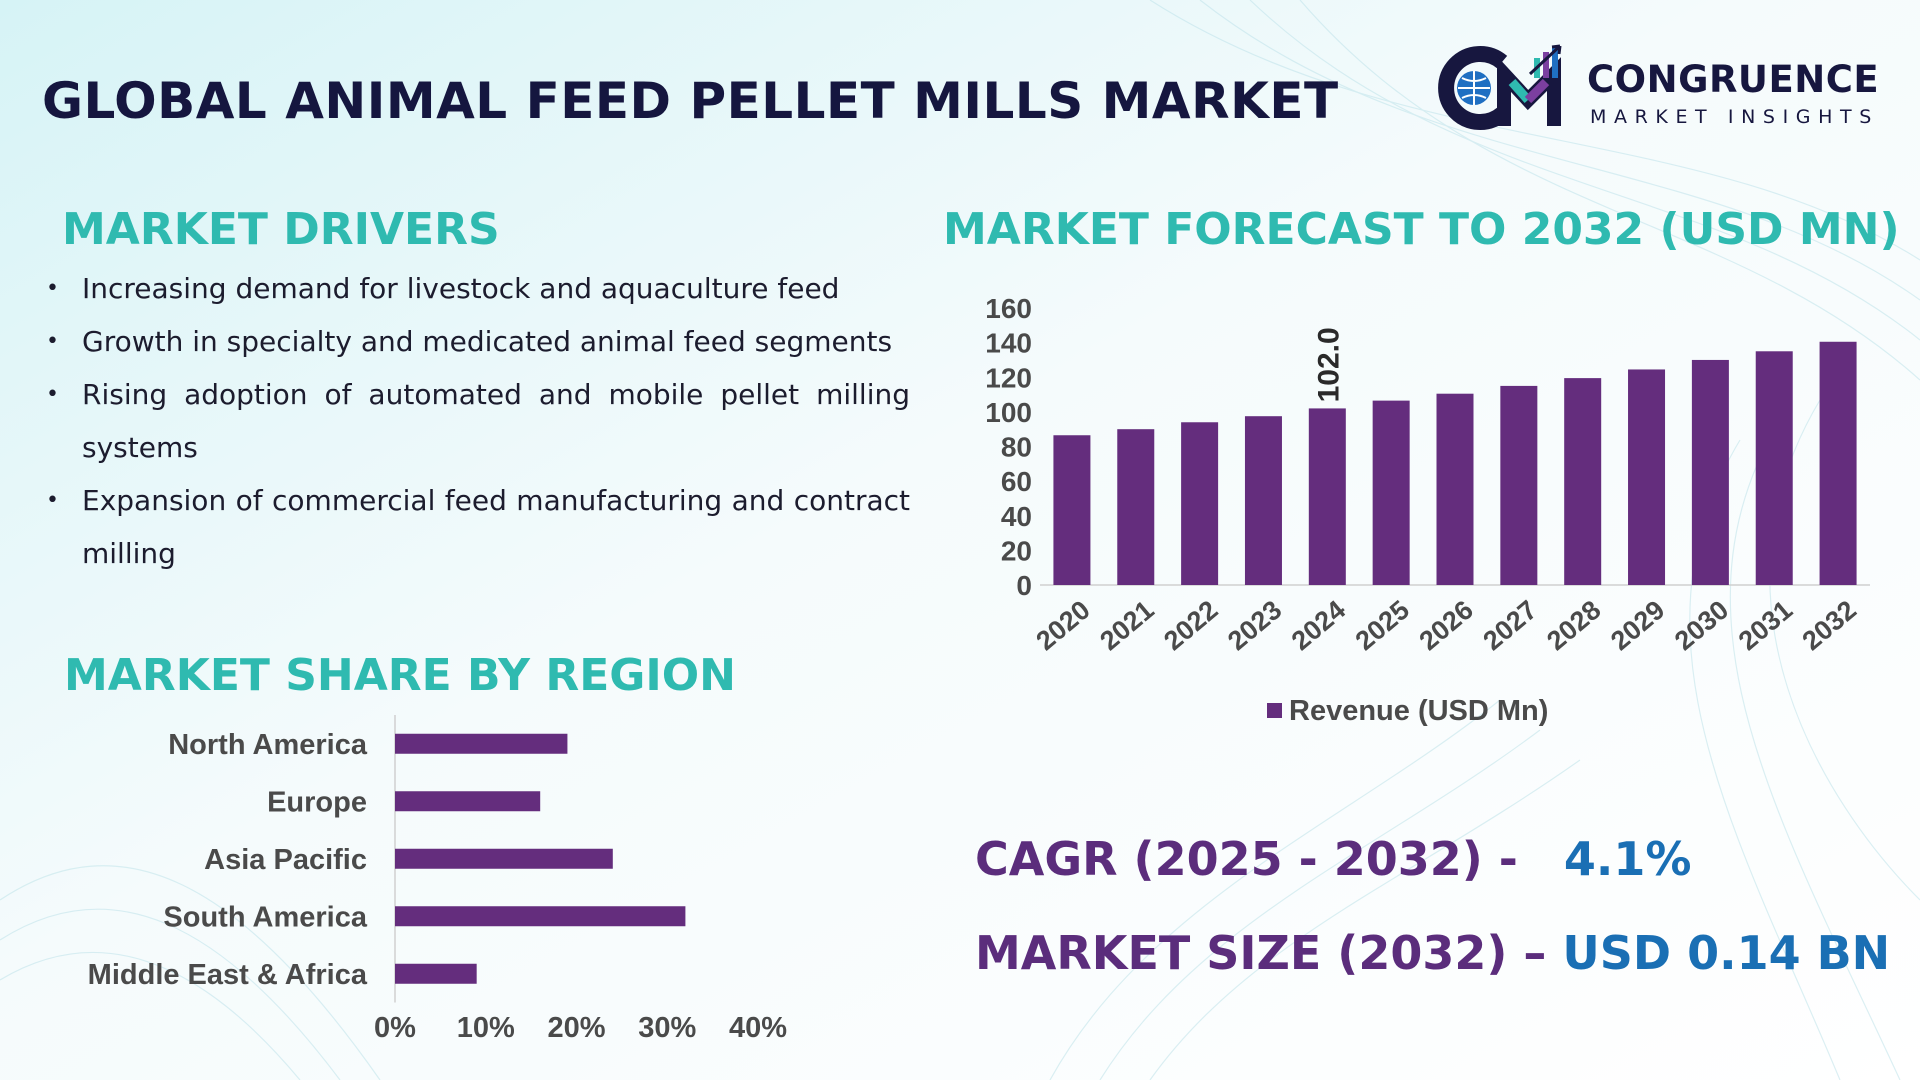 The height and width of the screenshot is (1080, 1920). I want to click on x-tick-label: 30%, so click(667, 1028).